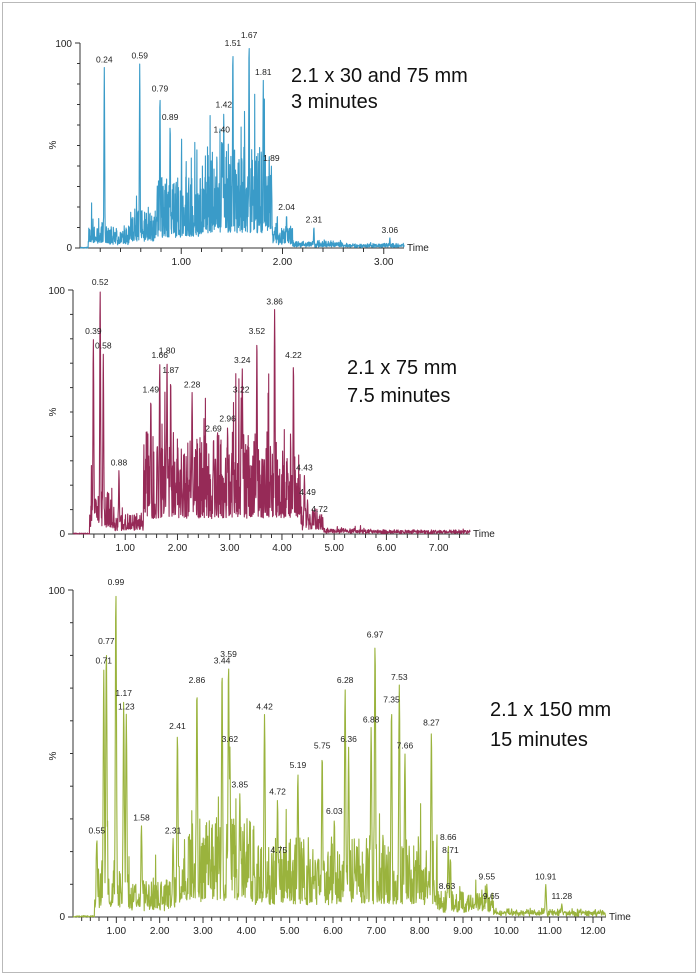  What do you see at coordinates (375, 634) in the screenshot?
I see `peak-label: 6.97` at bounding box center [375, 634].